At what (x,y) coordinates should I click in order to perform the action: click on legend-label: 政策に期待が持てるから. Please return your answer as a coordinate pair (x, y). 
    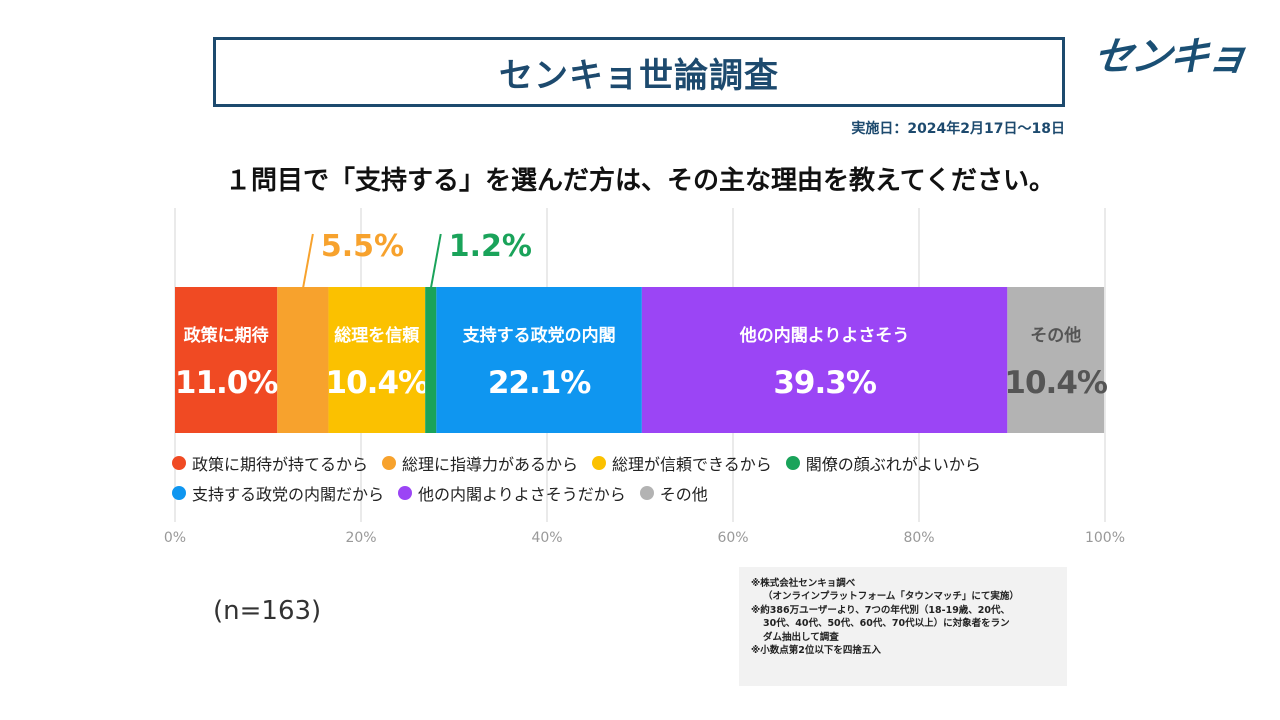
    Looking at the image, I should click on (280, 464).